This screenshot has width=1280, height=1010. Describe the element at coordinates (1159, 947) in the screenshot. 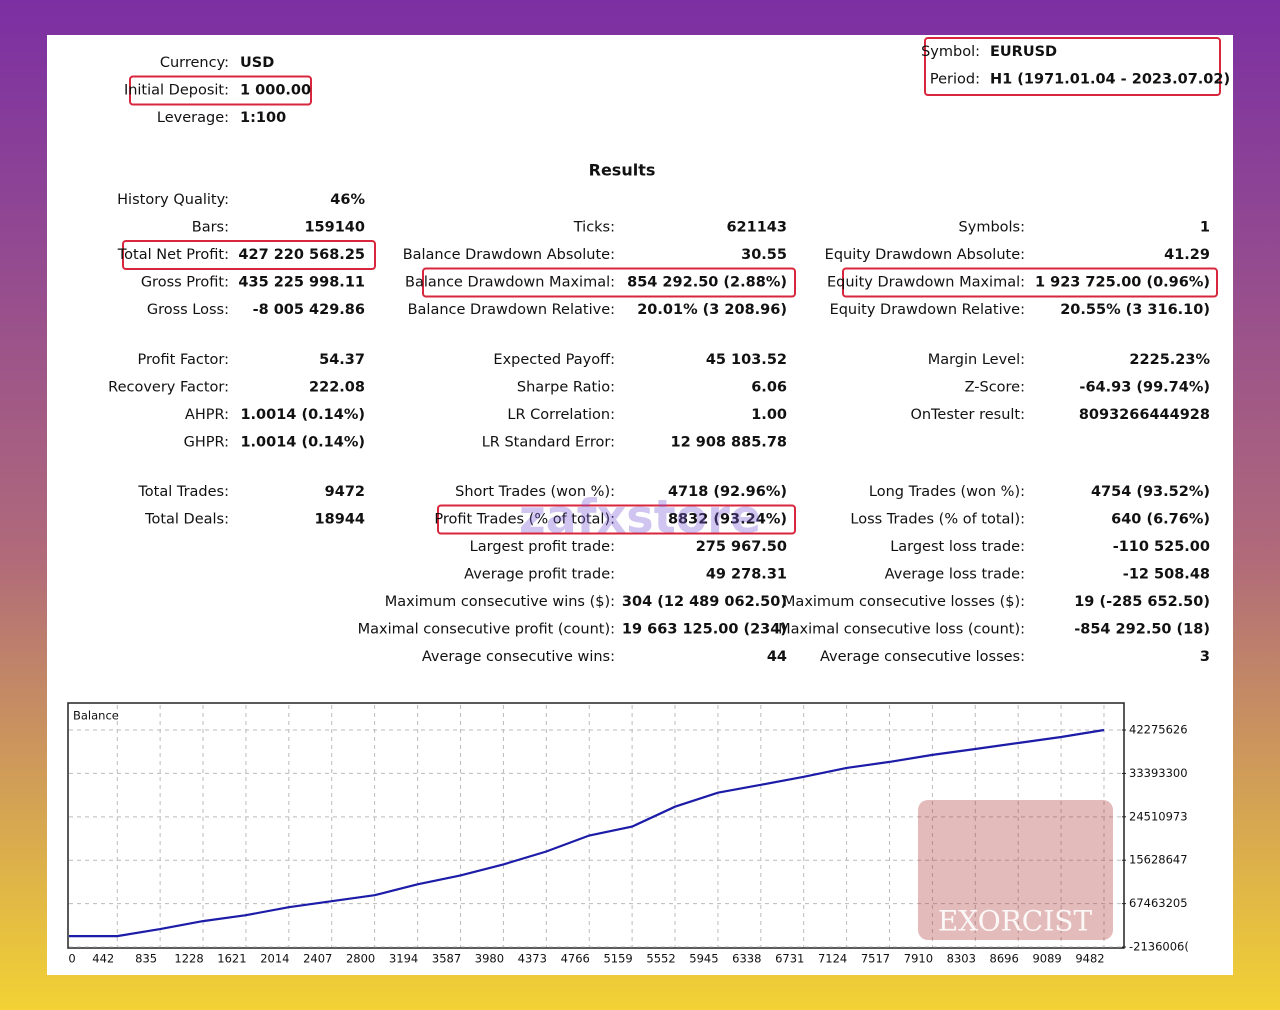

I see `y-tick-label: -2136006(` at that location.